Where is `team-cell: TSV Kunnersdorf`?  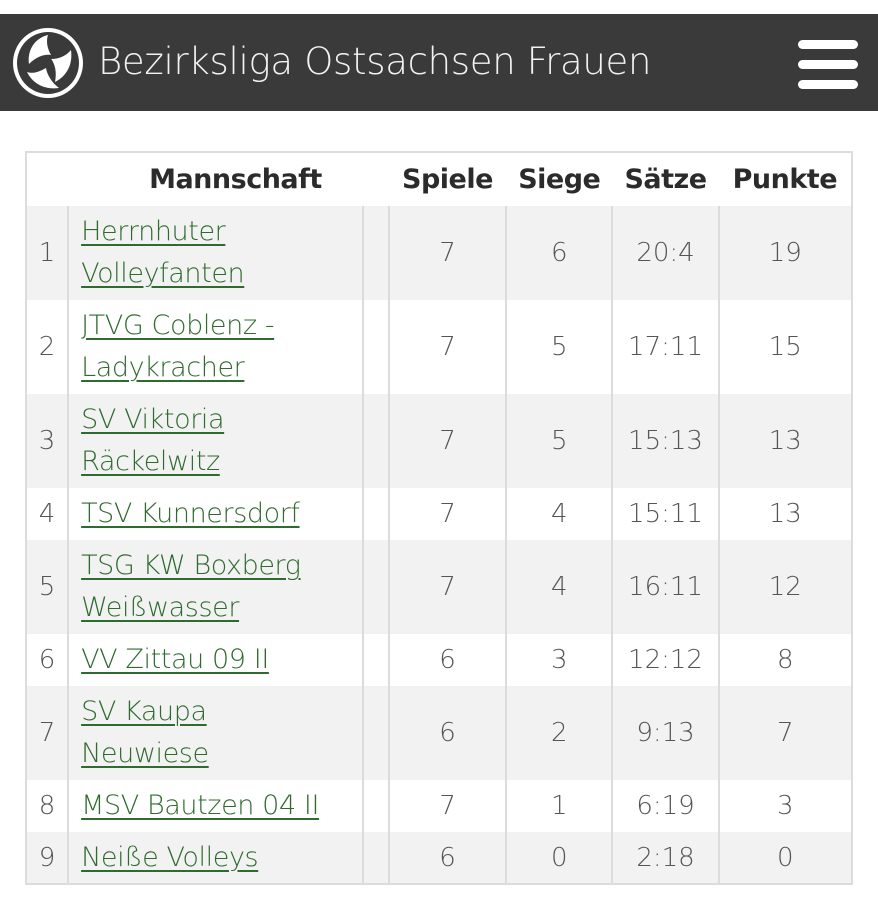
team-cell: TSV Kunnersdorf is located at coordinates (215, 514).